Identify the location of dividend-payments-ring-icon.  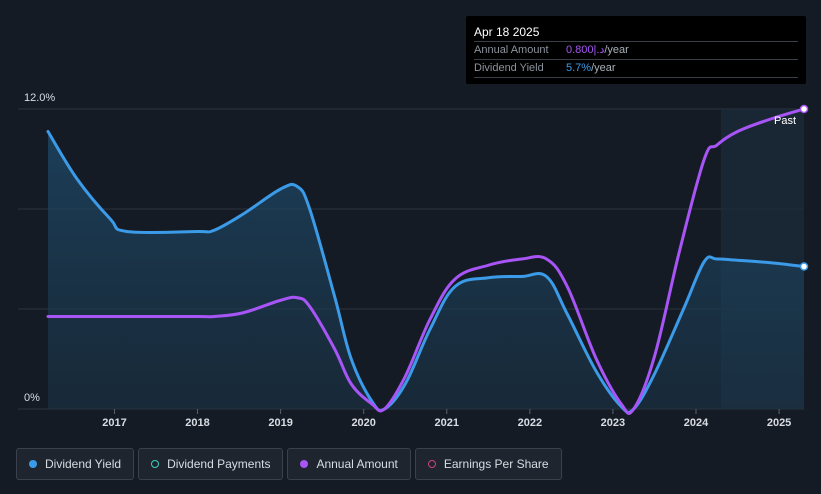
(155, 464).